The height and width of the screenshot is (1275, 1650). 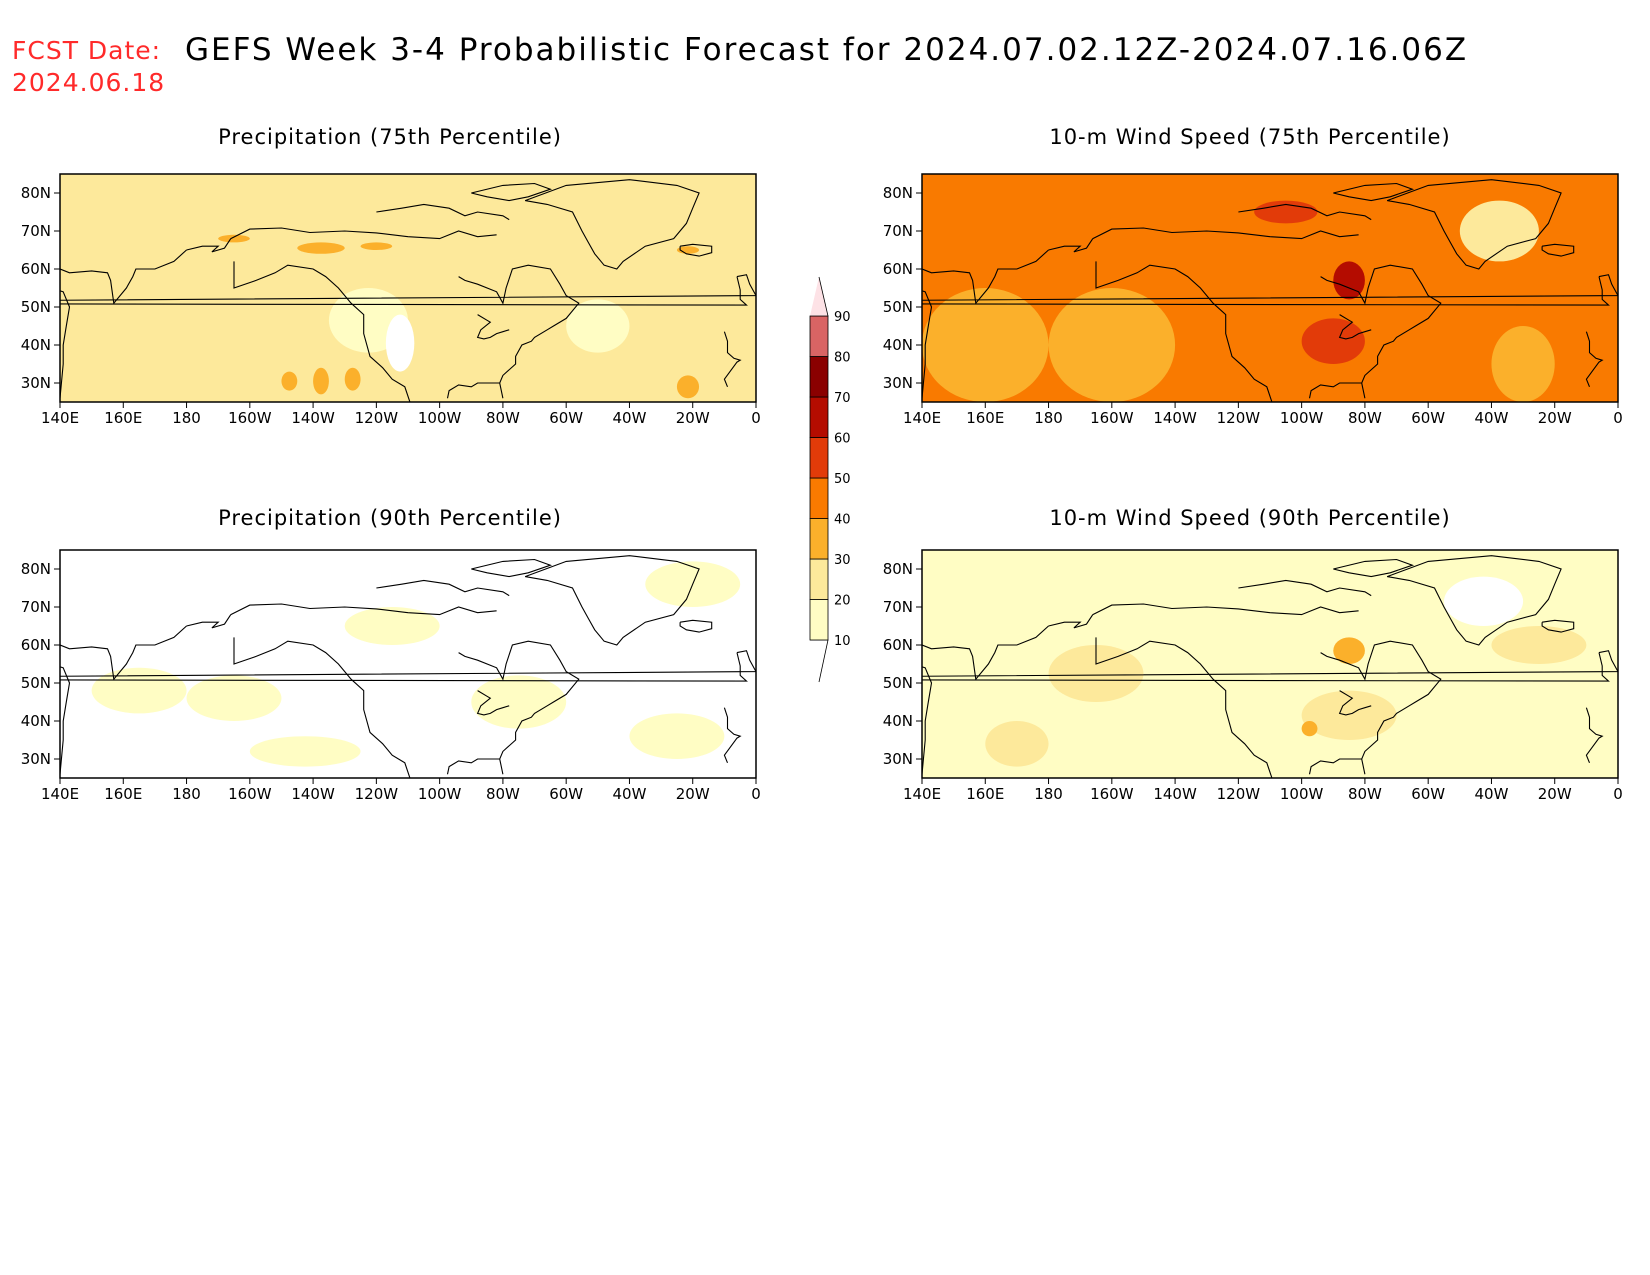 What do you see at coordinates (89, 82) in the screenshot?
I see `fcst-date-value: 2024.06.18` at bounding box center [89, 82].